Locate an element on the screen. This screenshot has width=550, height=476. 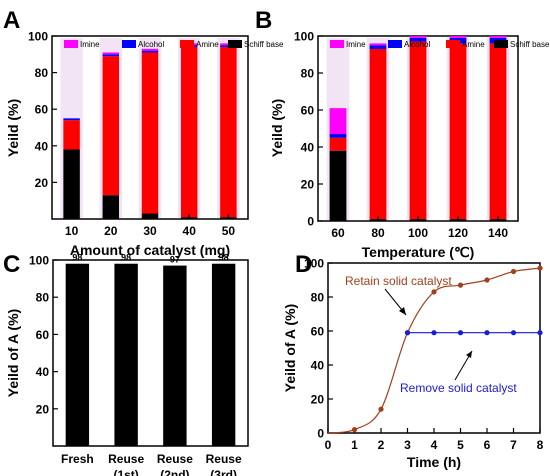
panel-c-plot-frame is located at coordinates (150, 353).